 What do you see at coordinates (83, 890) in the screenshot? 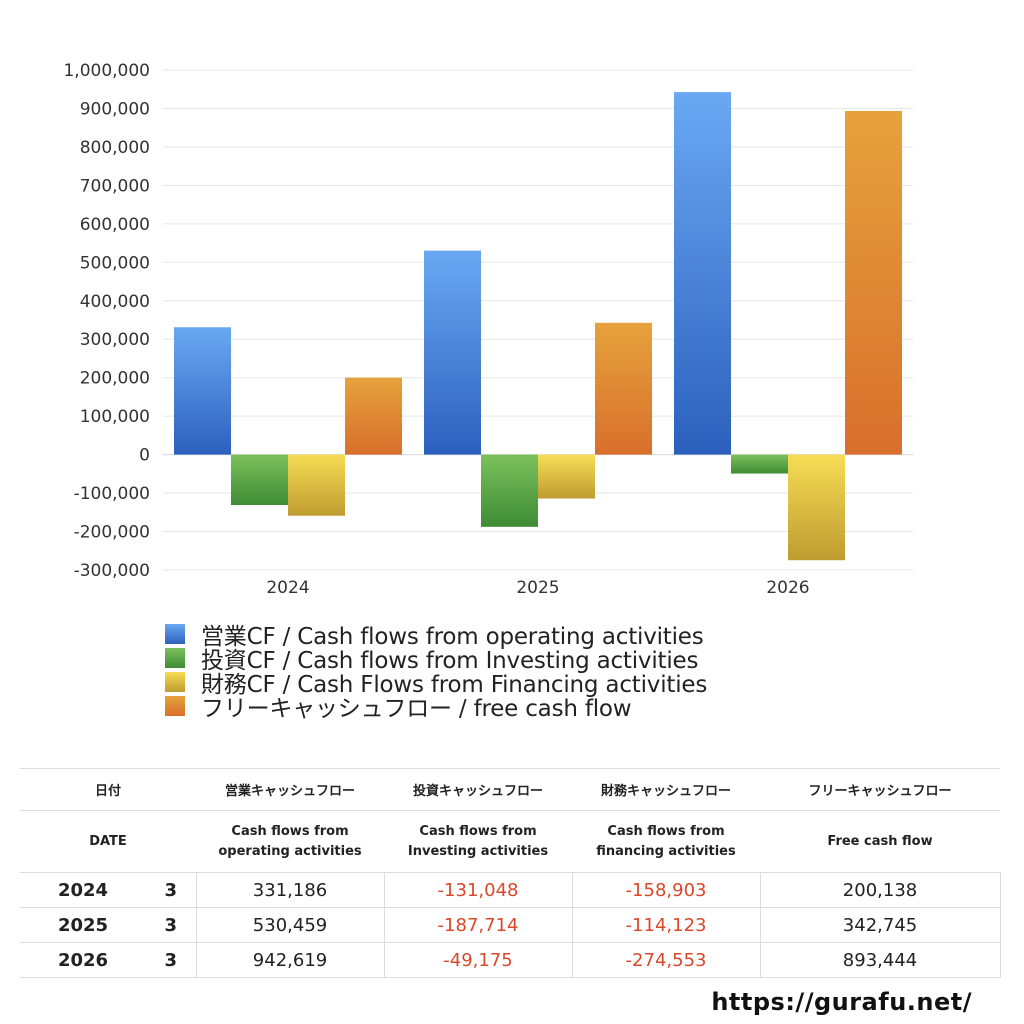
I see `row-year: 2024` at bounding box center [83, 890].